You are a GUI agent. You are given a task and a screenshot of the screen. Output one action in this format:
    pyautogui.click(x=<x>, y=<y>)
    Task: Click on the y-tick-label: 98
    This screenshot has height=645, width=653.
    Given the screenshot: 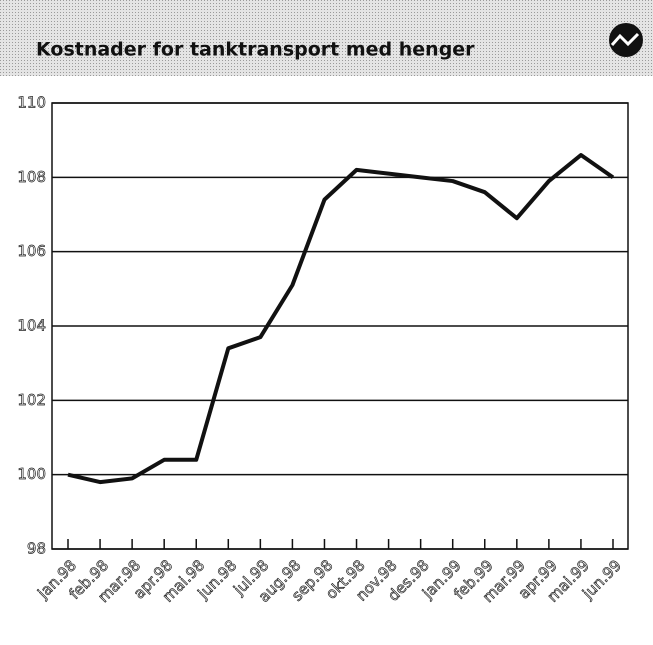 What is the action you would take?
    pyautogui.click(x=36, y=549)
    